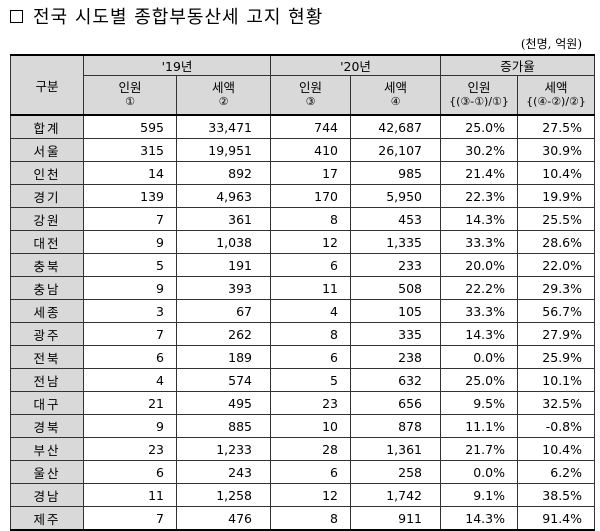 This screenshot has height=531, width=600. What do you see at coordinates (395, 449) in the screenshot?
I see `tax-2020-cell: 1,361` at bounding box center [395, 449].